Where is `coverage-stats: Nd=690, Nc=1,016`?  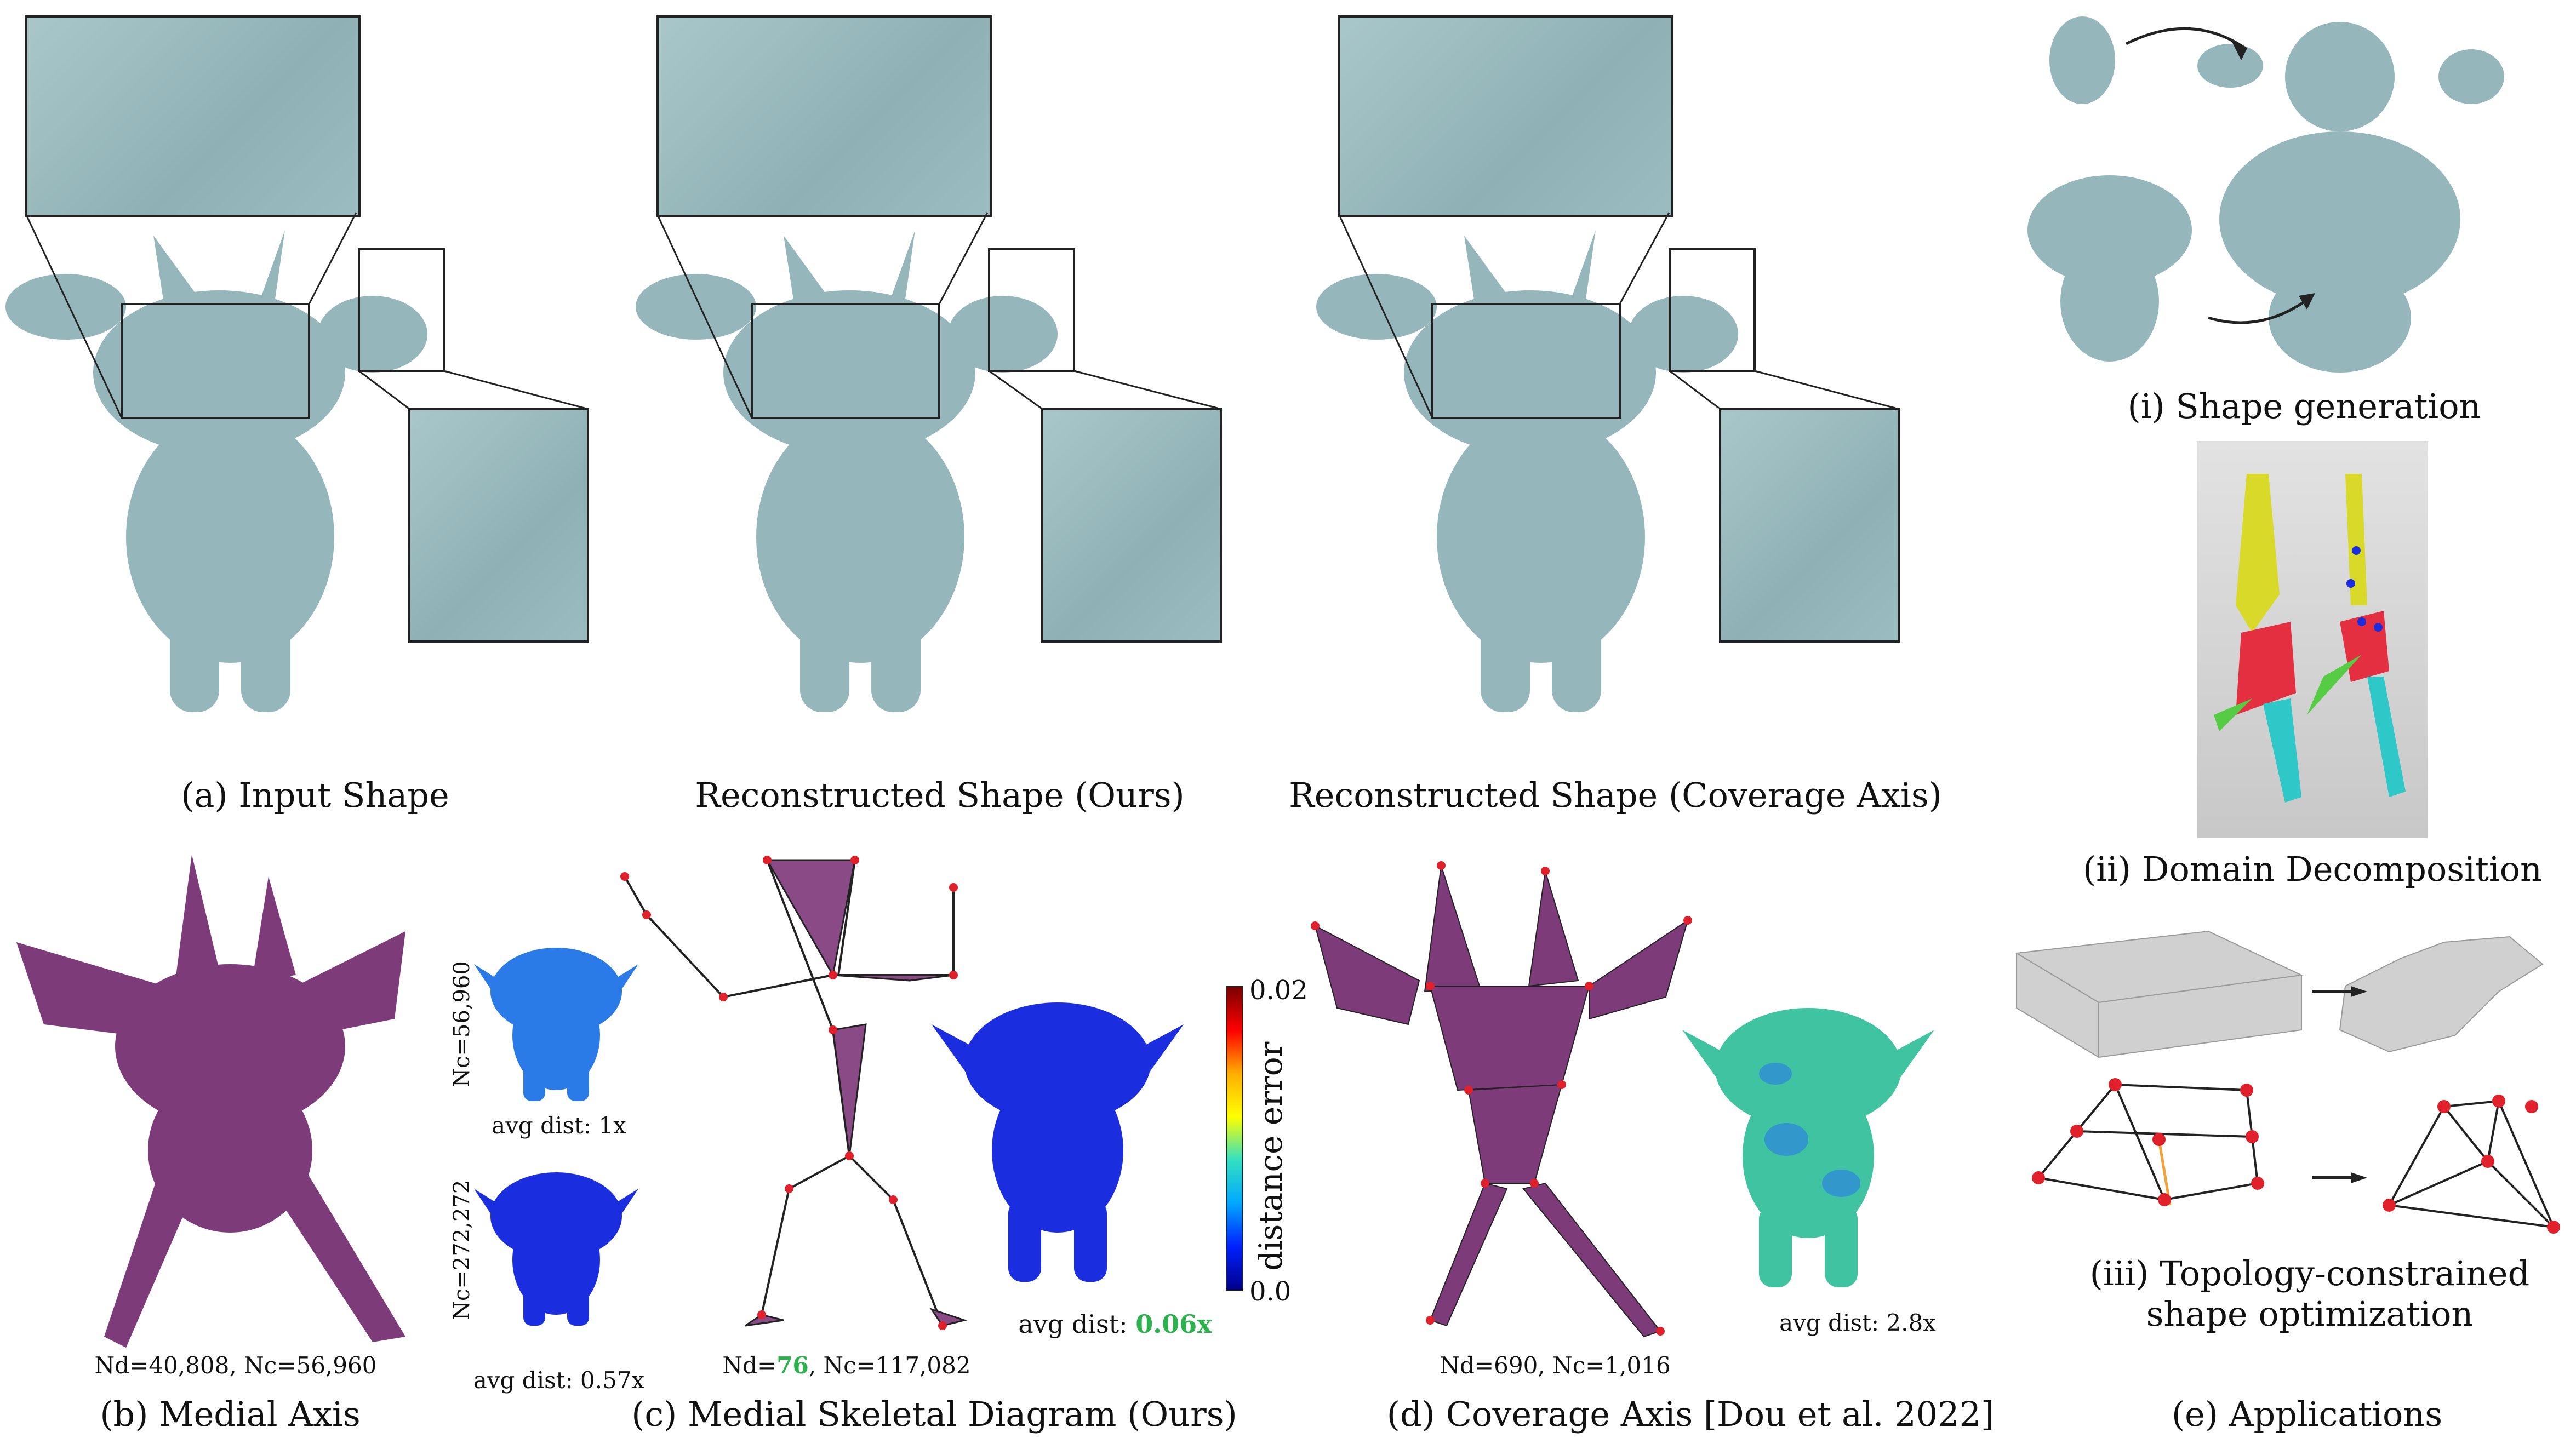 coverage-stats: Nd=690, Nc=1,016 is located at coordinates (1556, 1366).